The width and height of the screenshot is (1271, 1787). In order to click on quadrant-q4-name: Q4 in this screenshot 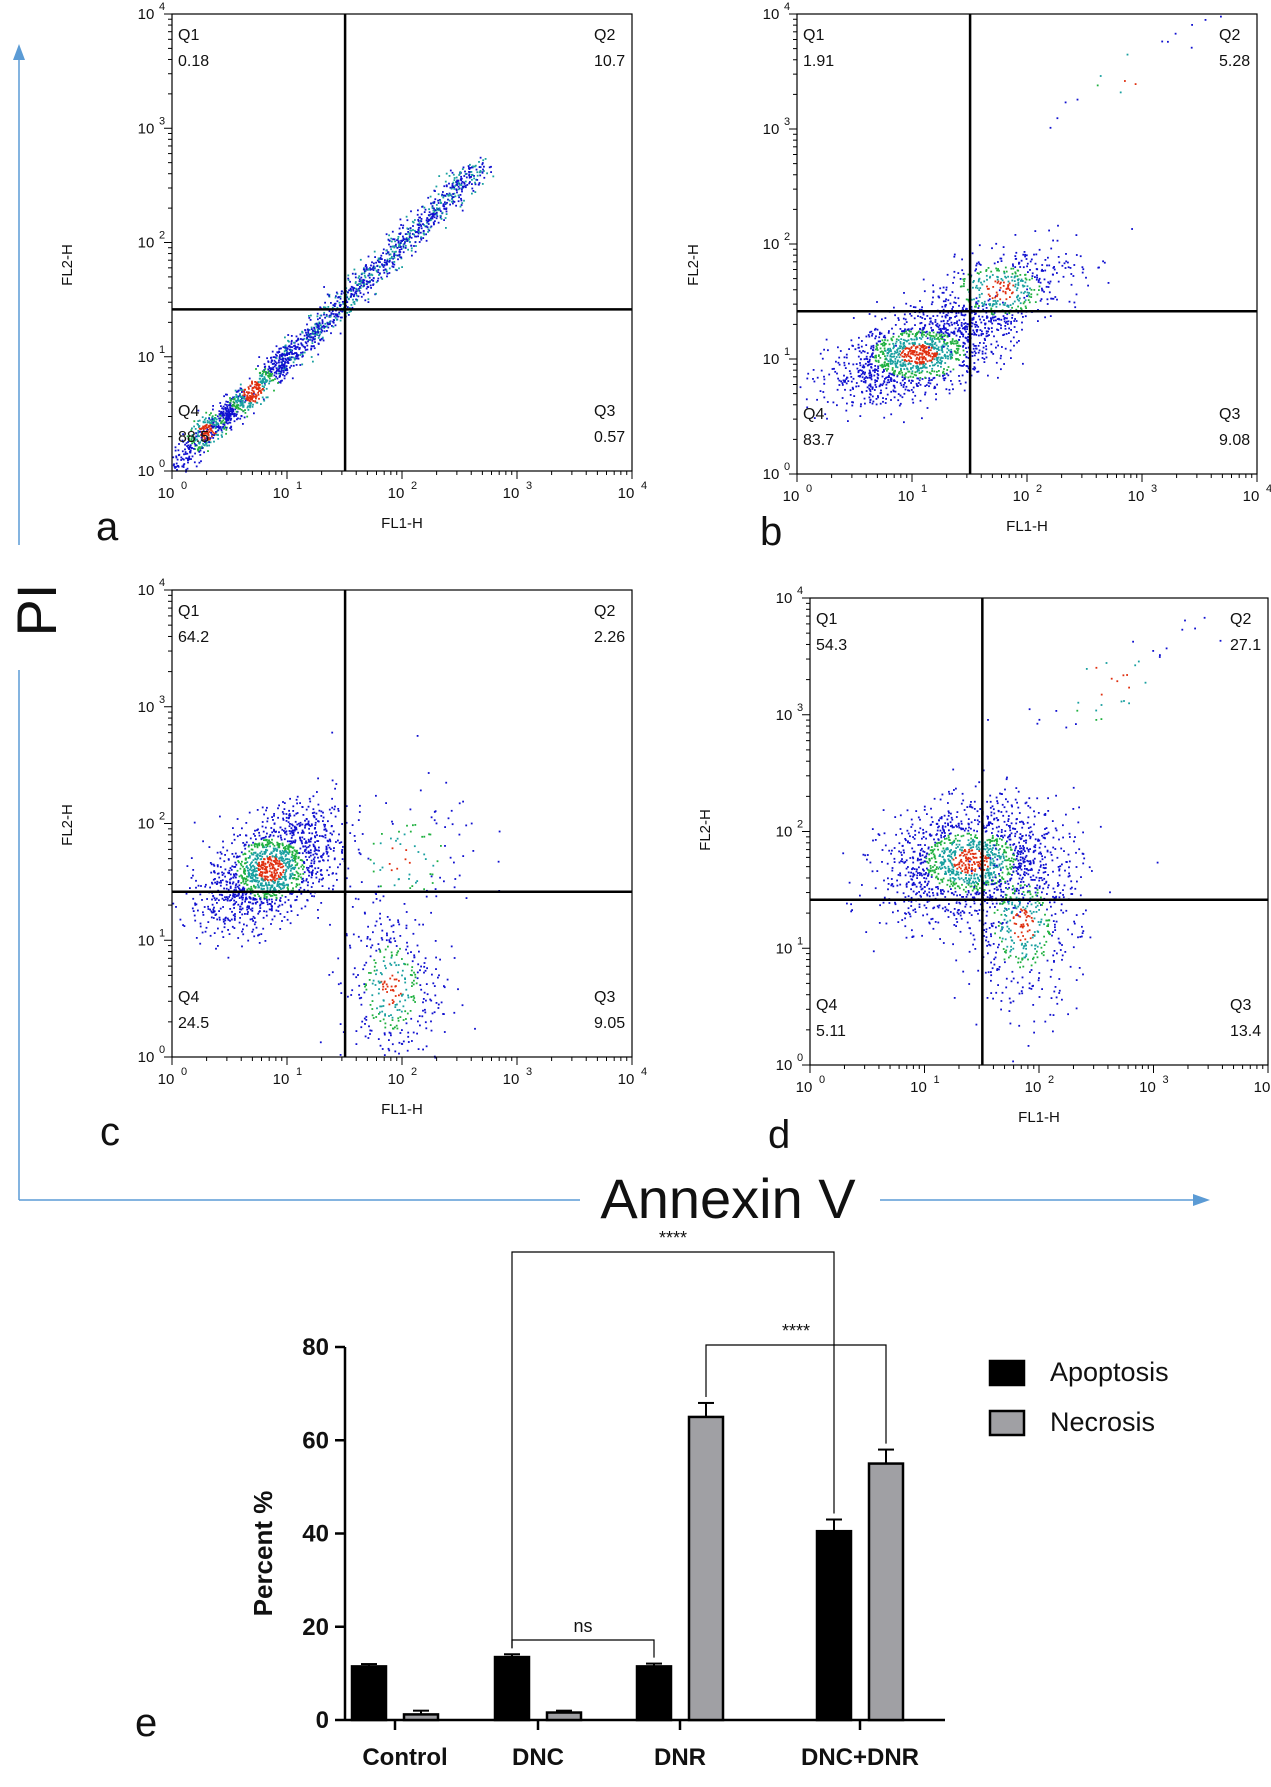, I will do `click(813, 414)`.